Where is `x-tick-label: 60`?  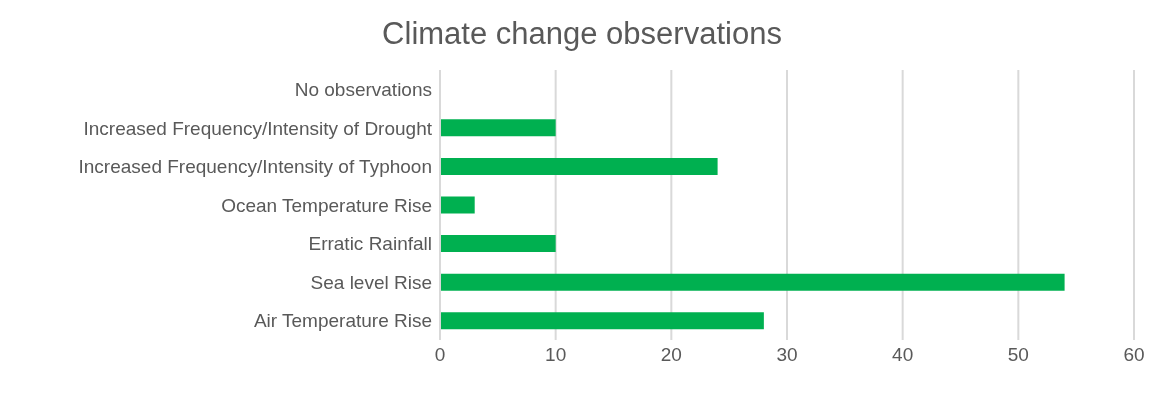 x-tick-label: 60 is located at coordinates (1134, 355).